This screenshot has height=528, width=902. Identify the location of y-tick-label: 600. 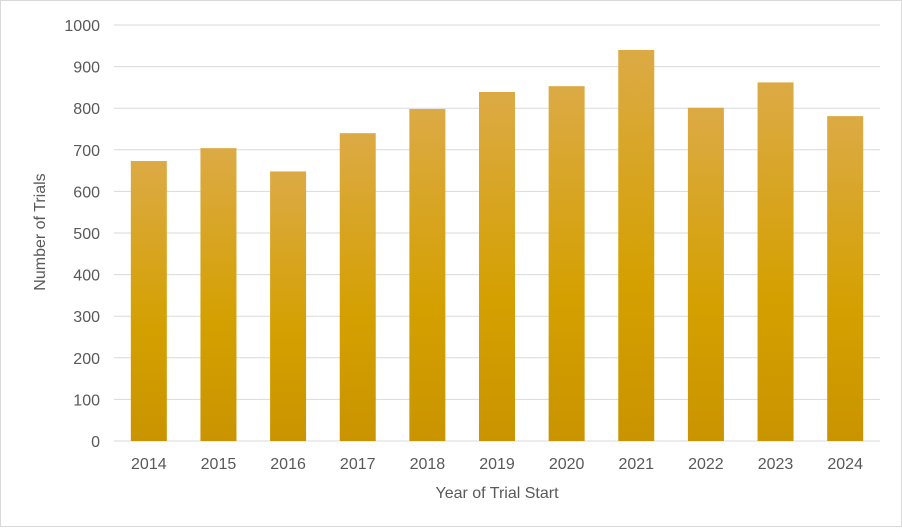
(86, 192).